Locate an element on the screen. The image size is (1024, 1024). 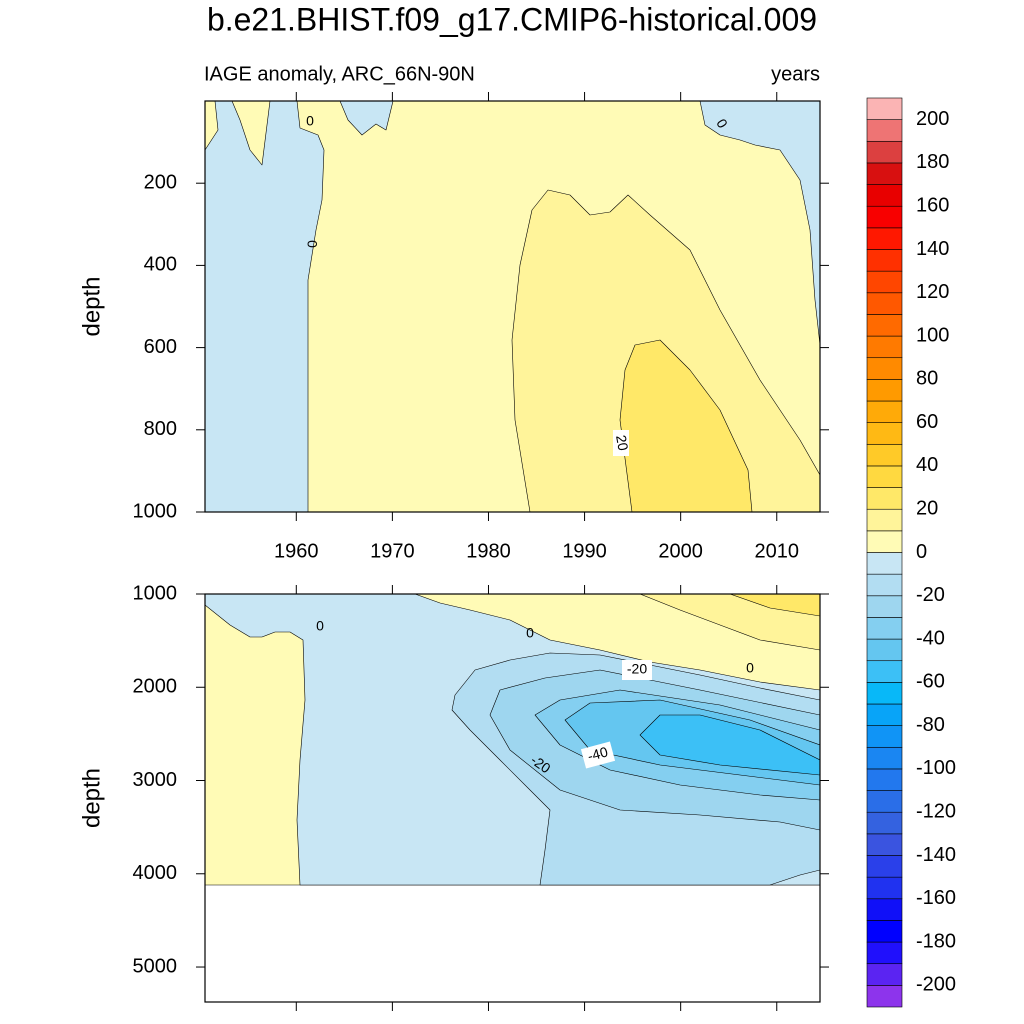
colorbar-label: 160 is located at coordinates (932, 205).